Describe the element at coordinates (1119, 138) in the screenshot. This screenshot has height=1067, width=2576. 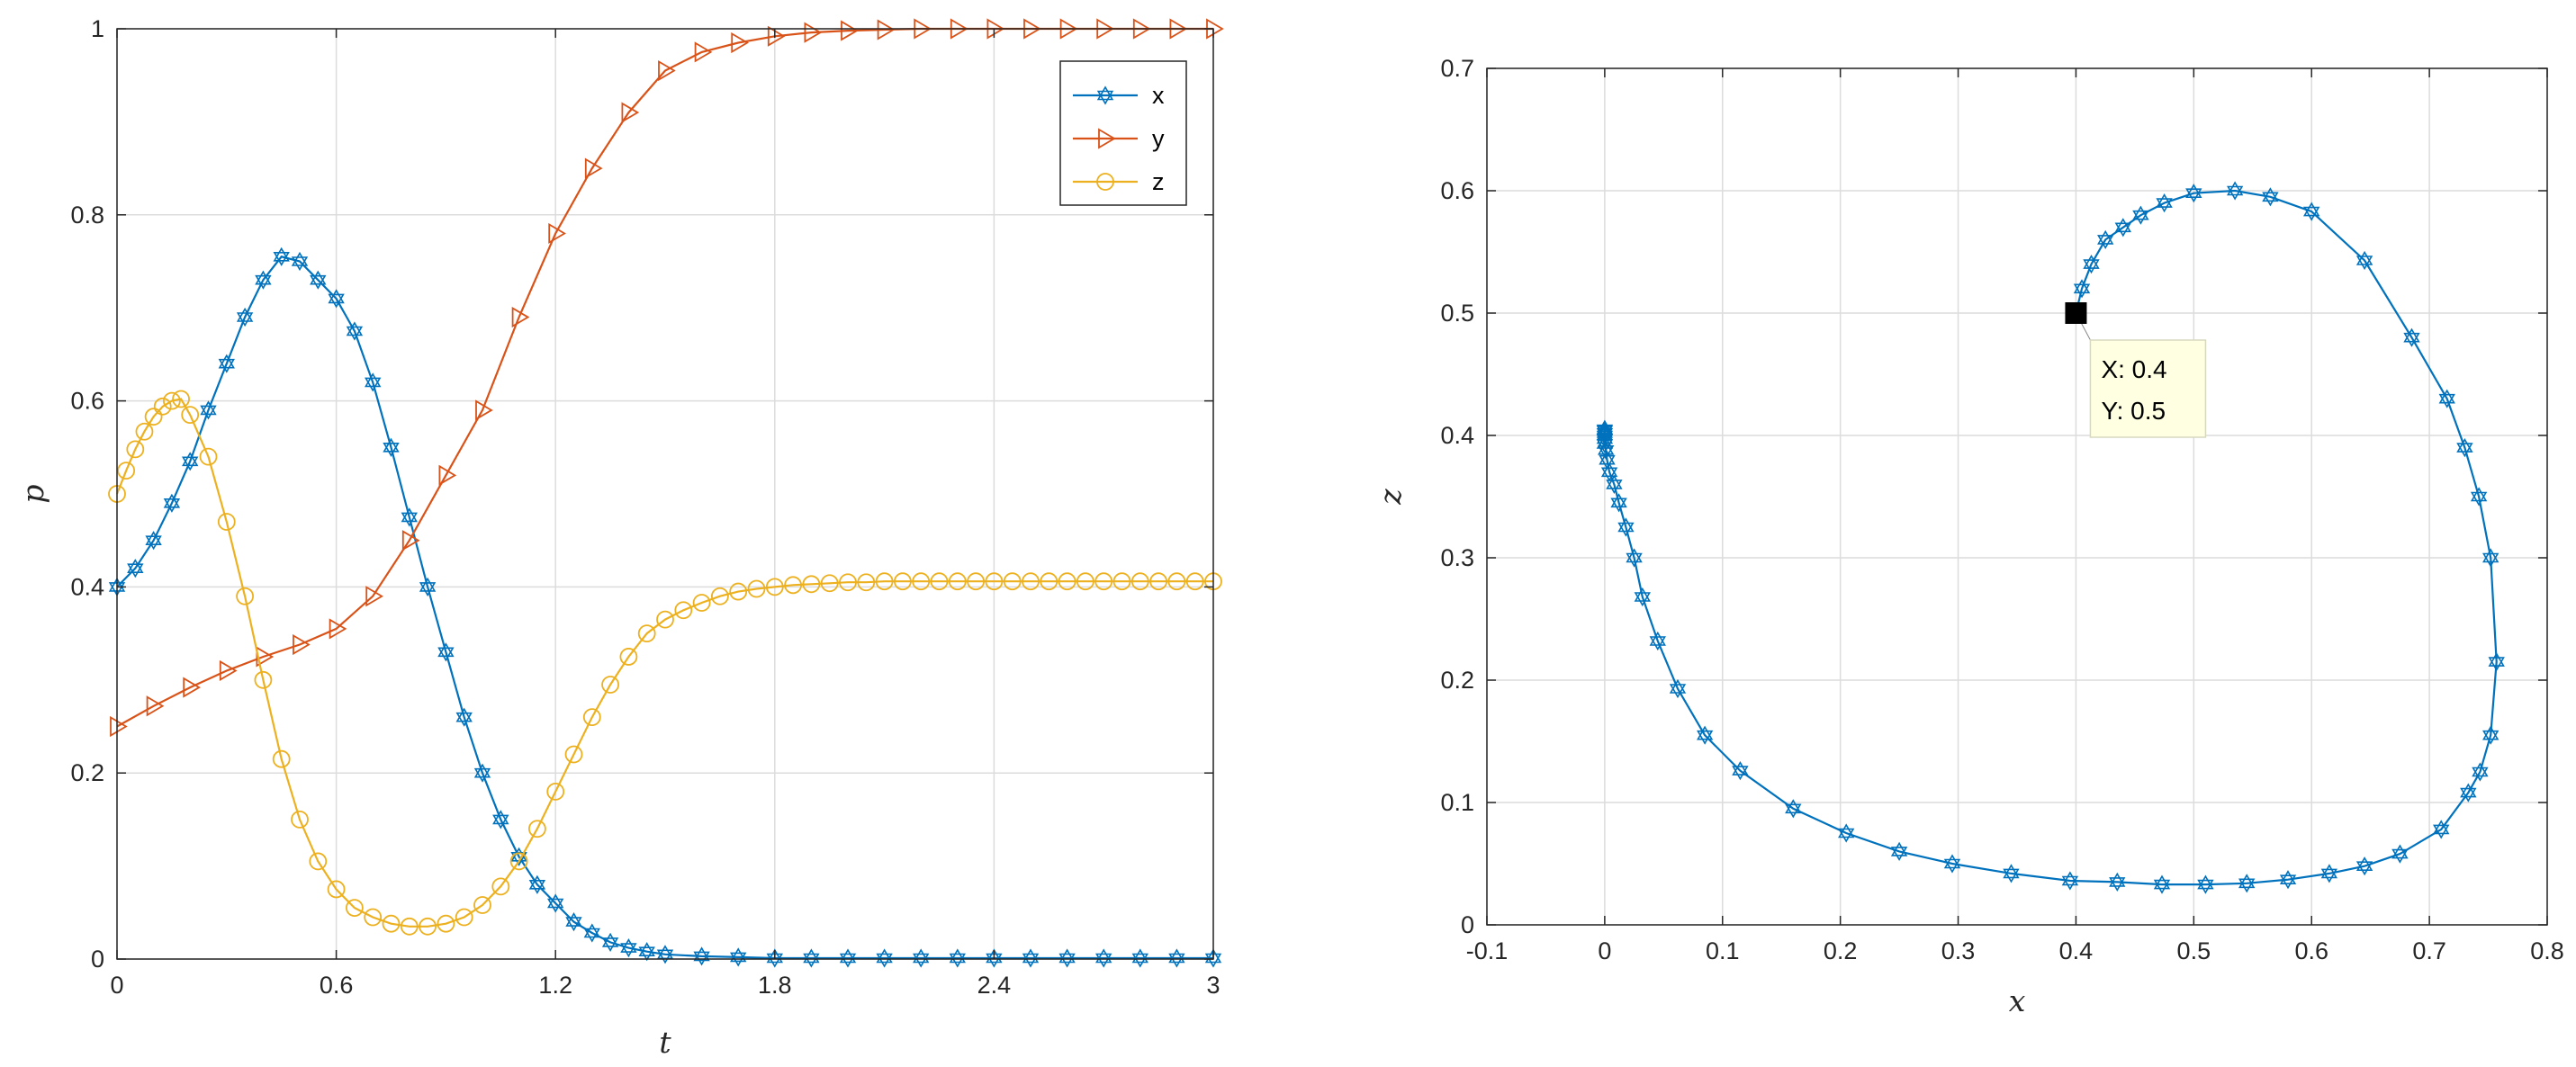
I see `legend-entry-y: y` at that location.